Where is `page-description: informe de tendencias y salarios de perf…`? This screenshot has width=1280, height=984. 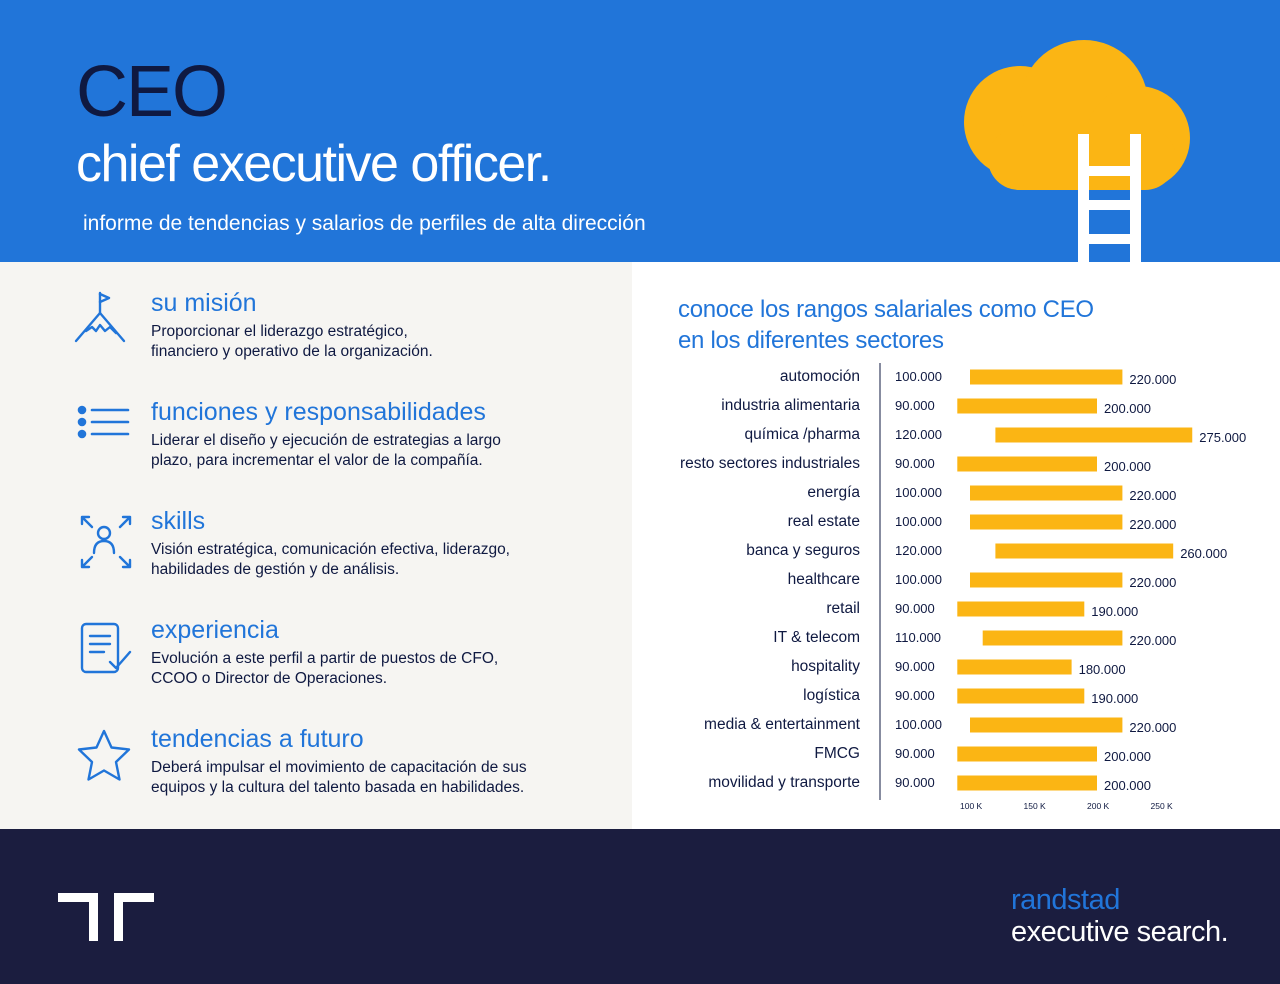 page-description: informe de tendencias y salarios de perf… is located at coordinates (364, 223).